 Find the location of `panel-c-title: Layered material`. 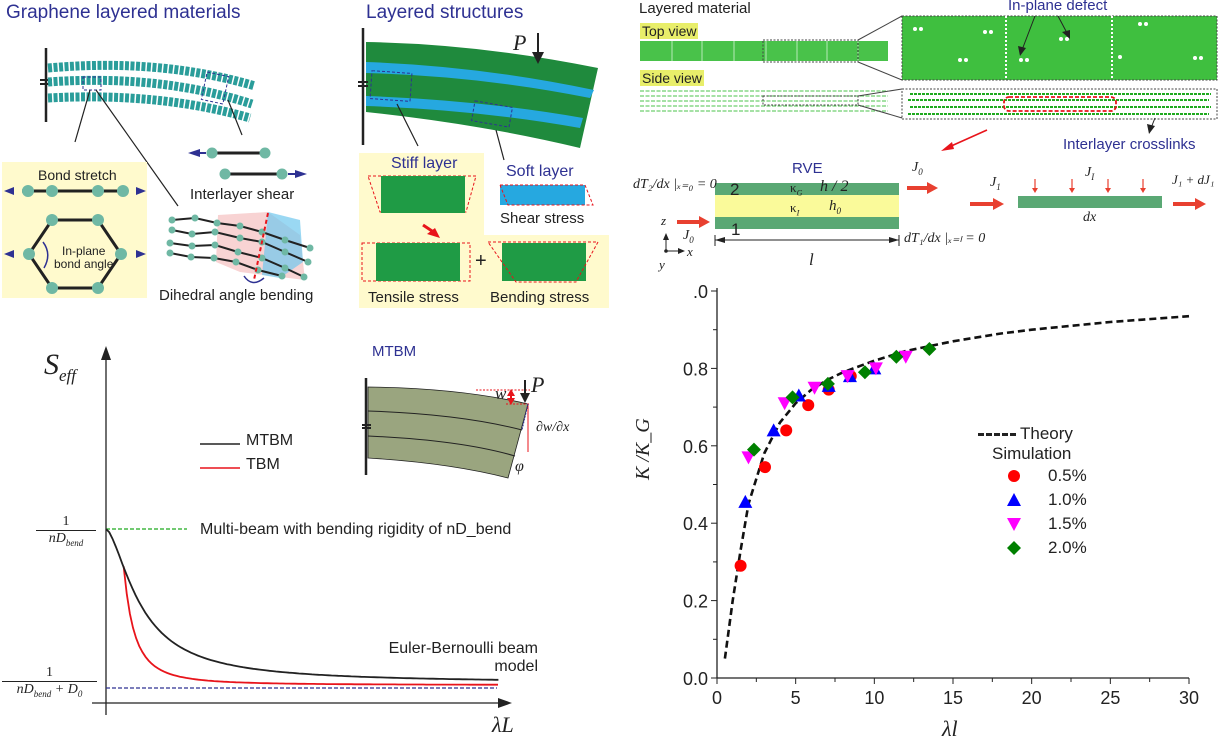

panel-c-title: Layered material is located at coordinates (695, 8).